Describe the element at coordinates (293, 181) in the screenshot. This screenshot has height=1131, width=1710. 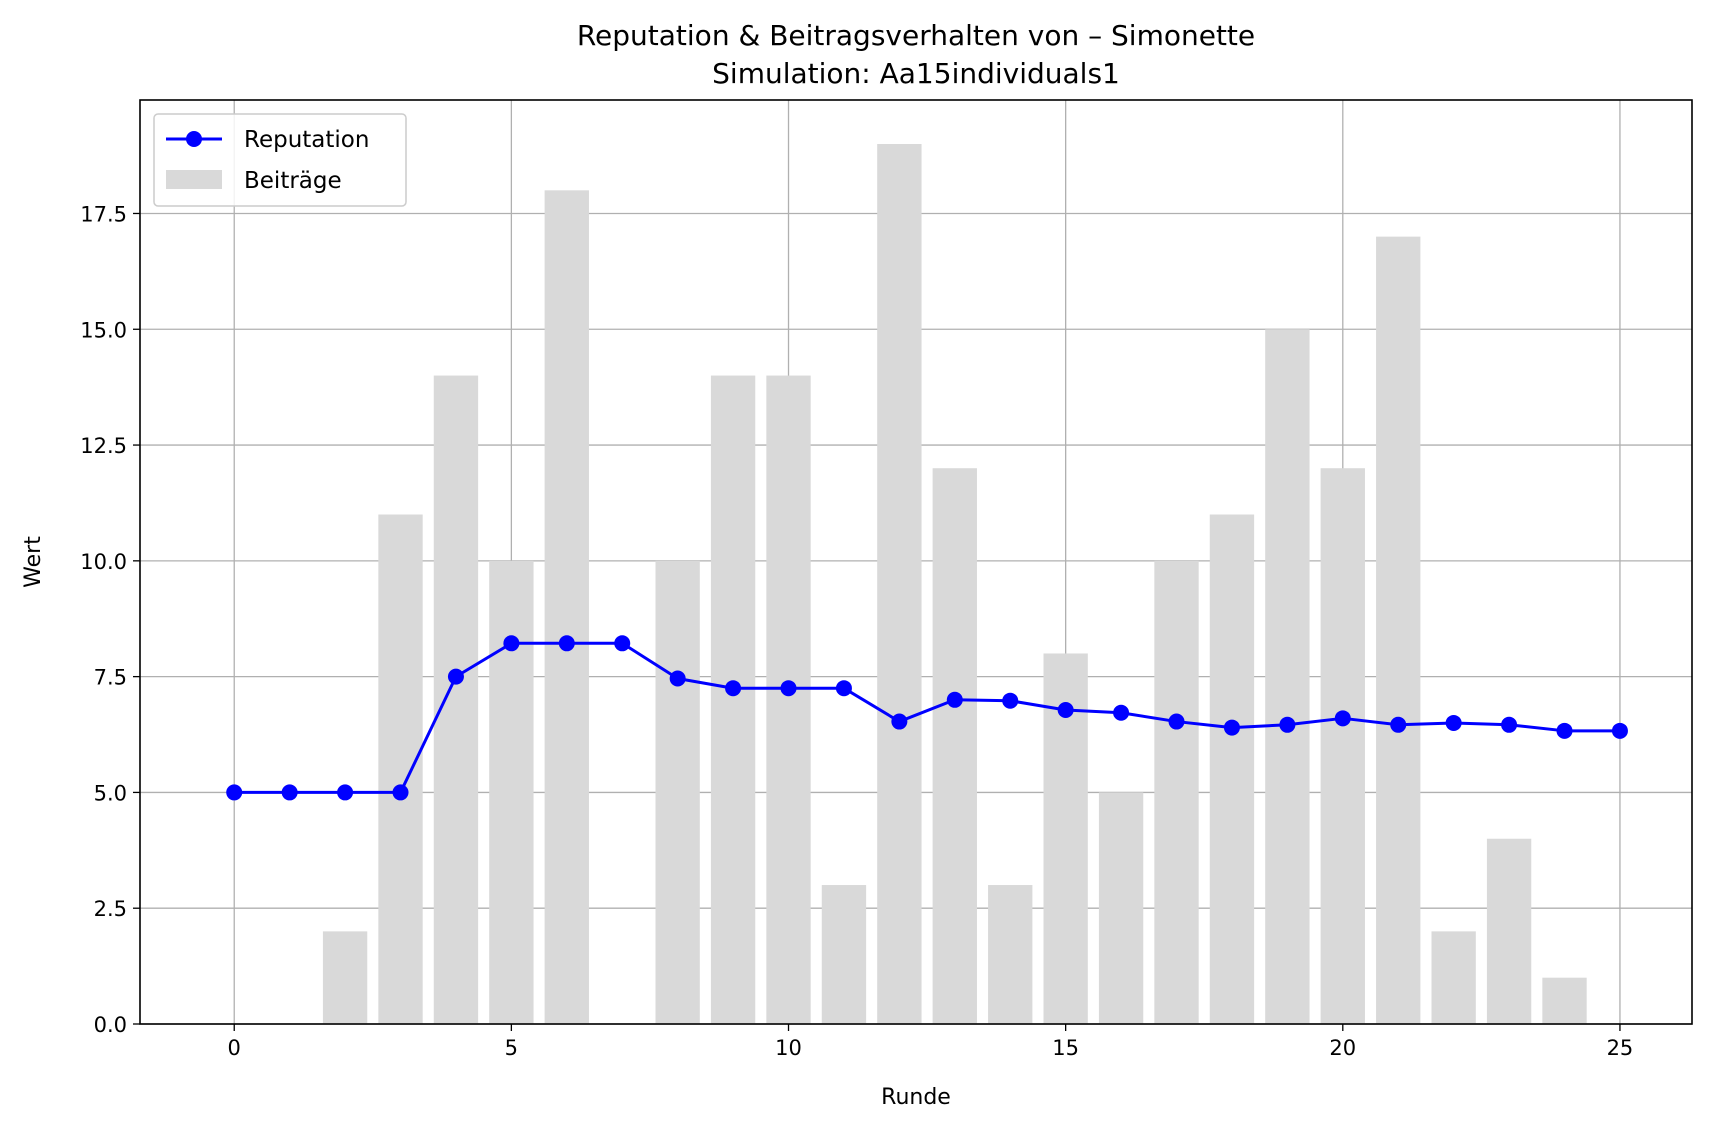
I see `legend-beitraege-label: Beiträge` at that location.